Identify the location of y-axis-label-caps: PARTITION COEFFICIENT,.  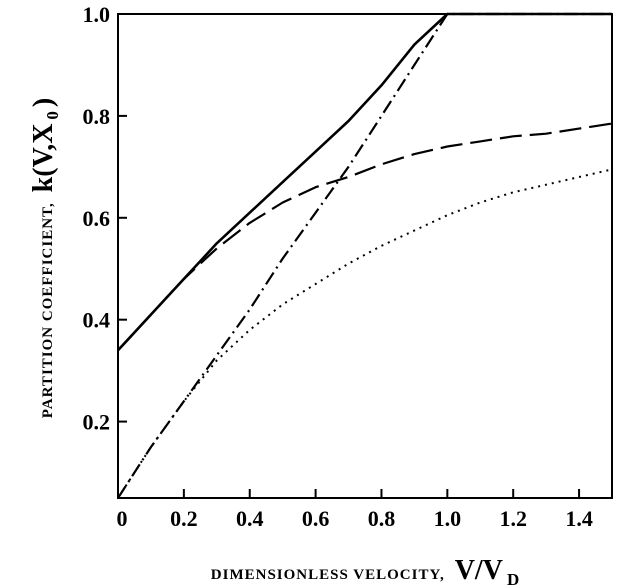
(48, 310).